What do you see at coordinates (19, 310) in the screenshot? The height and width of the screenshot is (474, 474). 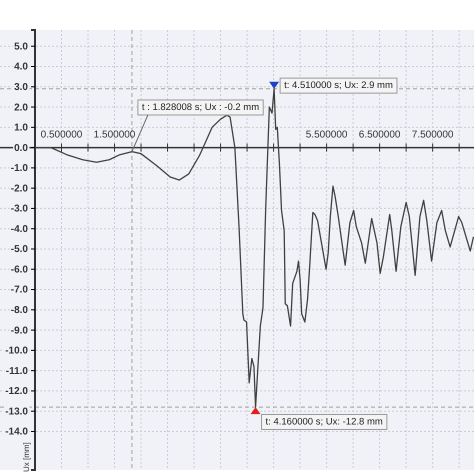 I see `y-tick-label: -8.0` at bounding box center [19, 310].